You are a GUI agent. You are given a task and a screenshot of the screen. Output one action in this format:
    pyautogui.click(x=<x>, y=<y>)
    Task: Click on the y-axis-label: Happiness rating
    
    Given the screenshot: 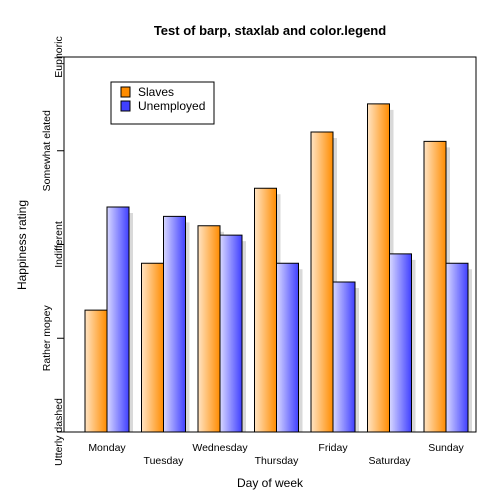 What is the action you would take?
    pyautogui.click(x=22, y=245)
    